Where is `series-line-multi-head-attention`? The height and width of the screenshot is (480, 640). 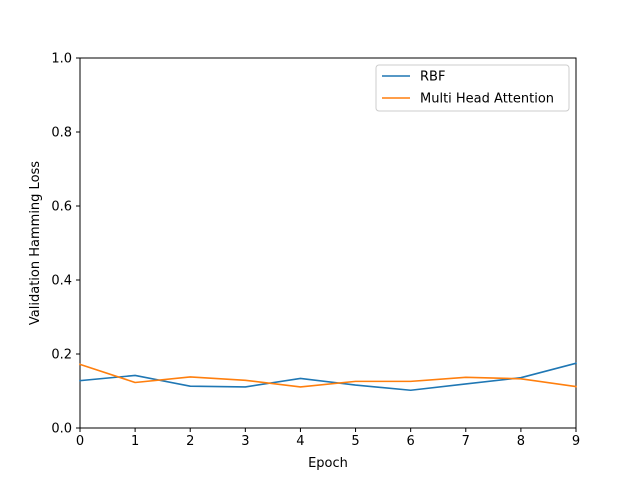
series-line-multi-head-attention is located at coordinates (327, 375).